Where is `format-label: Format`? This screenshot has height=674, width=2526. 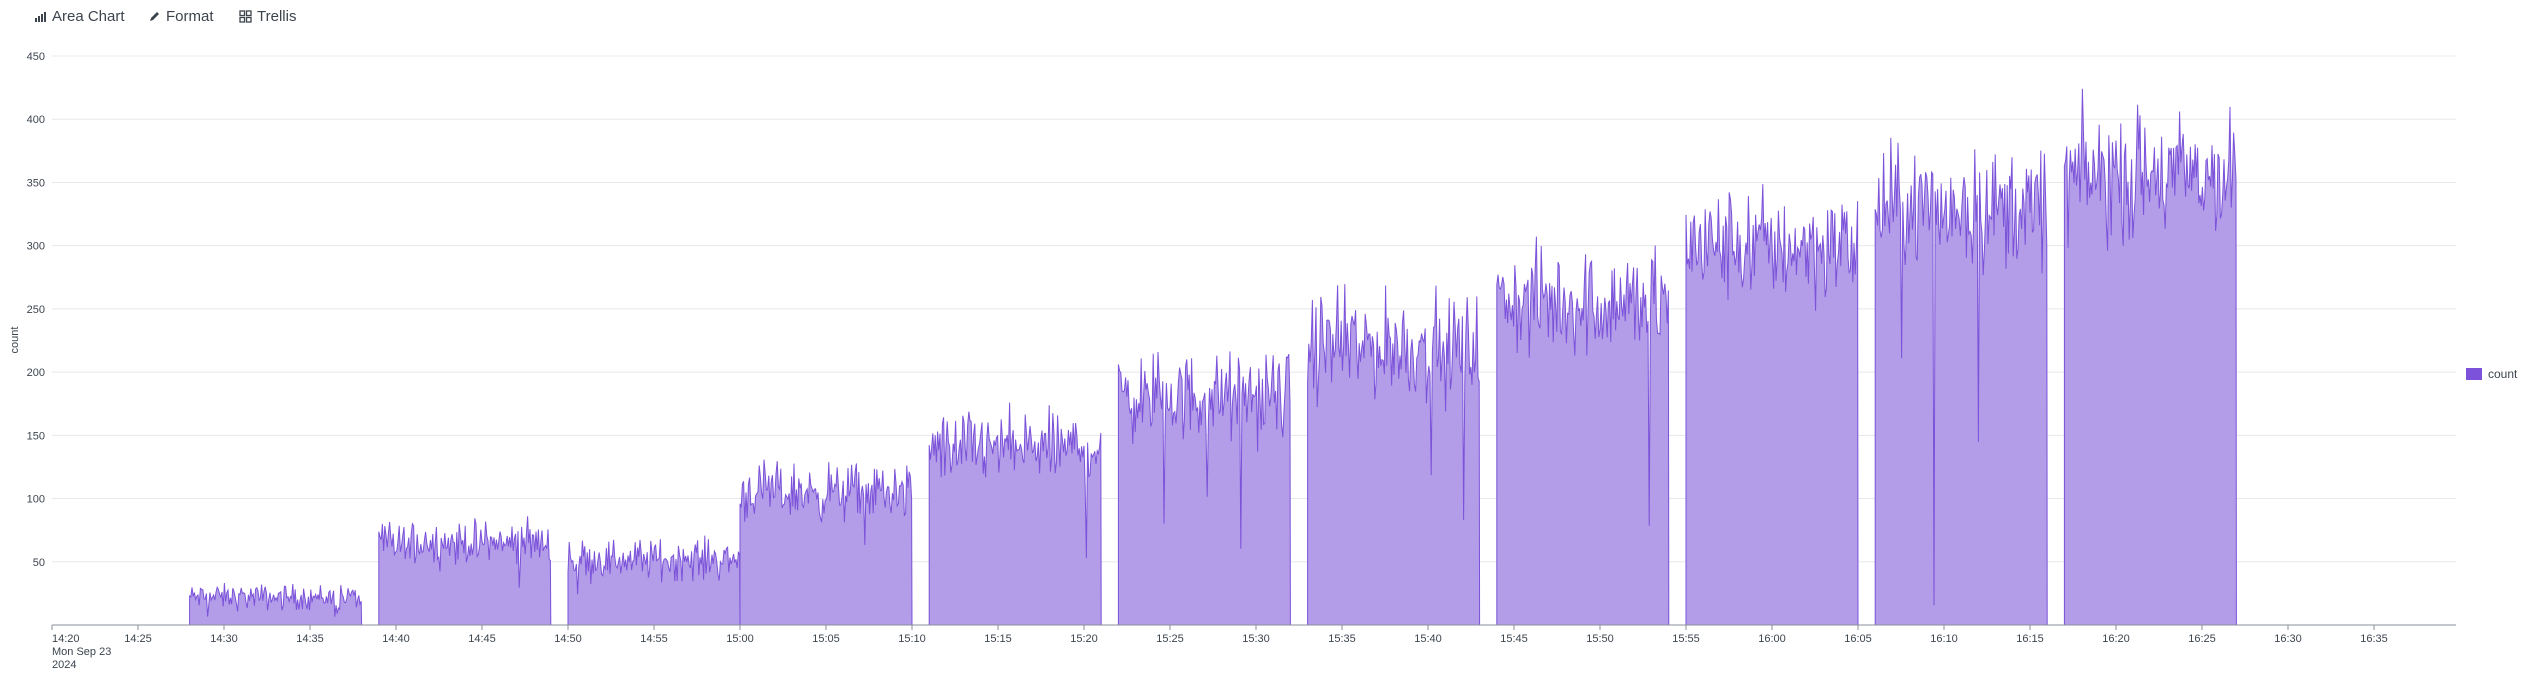
format-label: Format is located at coordinates (190, 16).